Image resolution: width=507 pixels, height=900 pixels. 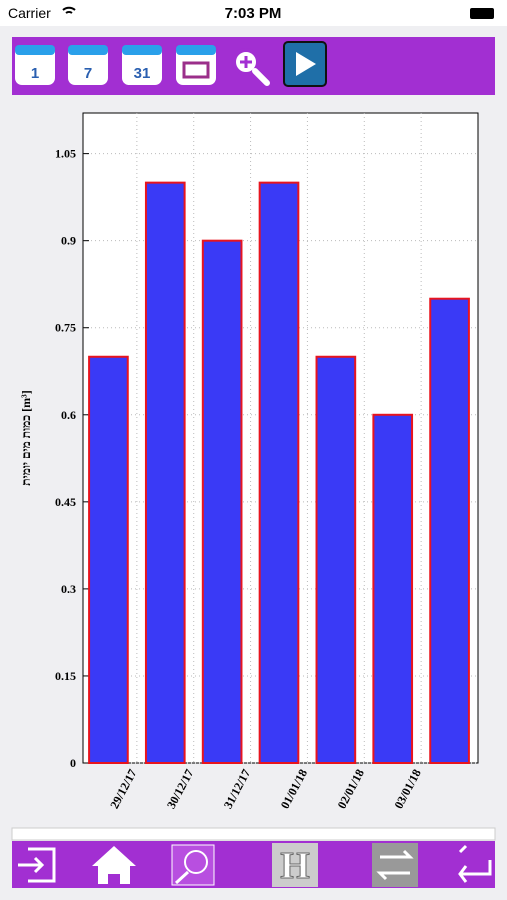 What do you see at coordinates (65, 676) in the screenshot?
I see `y-tick-label: 0.15` at bounding box center [65, 676].